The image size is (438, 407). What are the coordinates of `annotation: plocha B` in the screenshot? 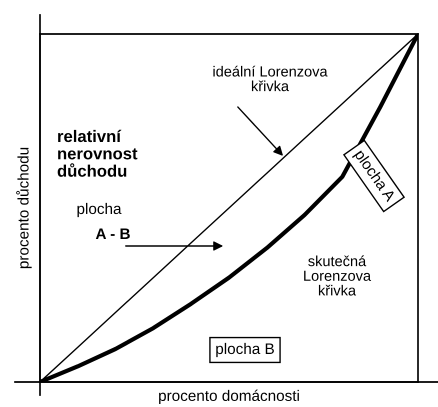 It's located at (245, 350).